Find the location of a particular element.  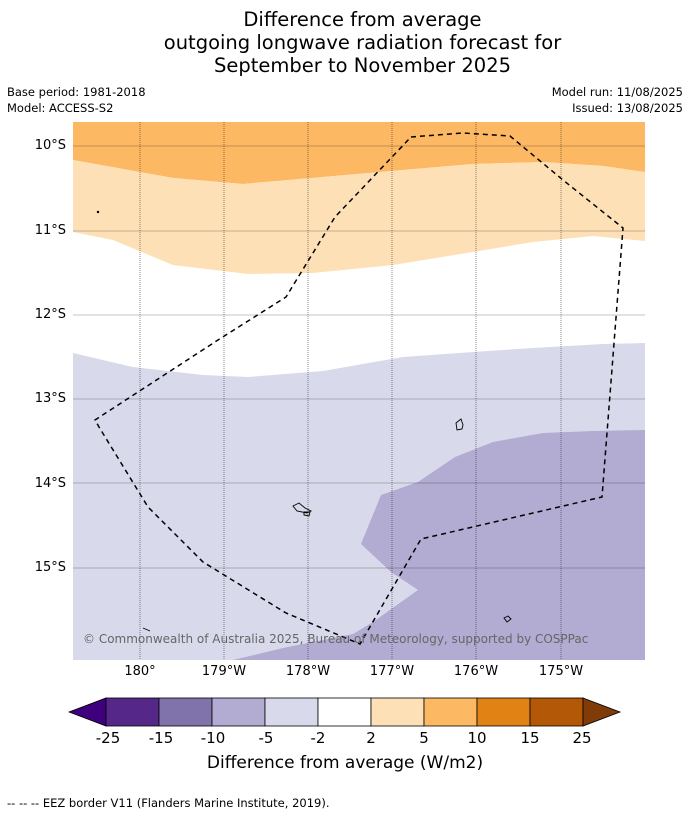

colorbar-extend-max is located at coordinates (602, 712).